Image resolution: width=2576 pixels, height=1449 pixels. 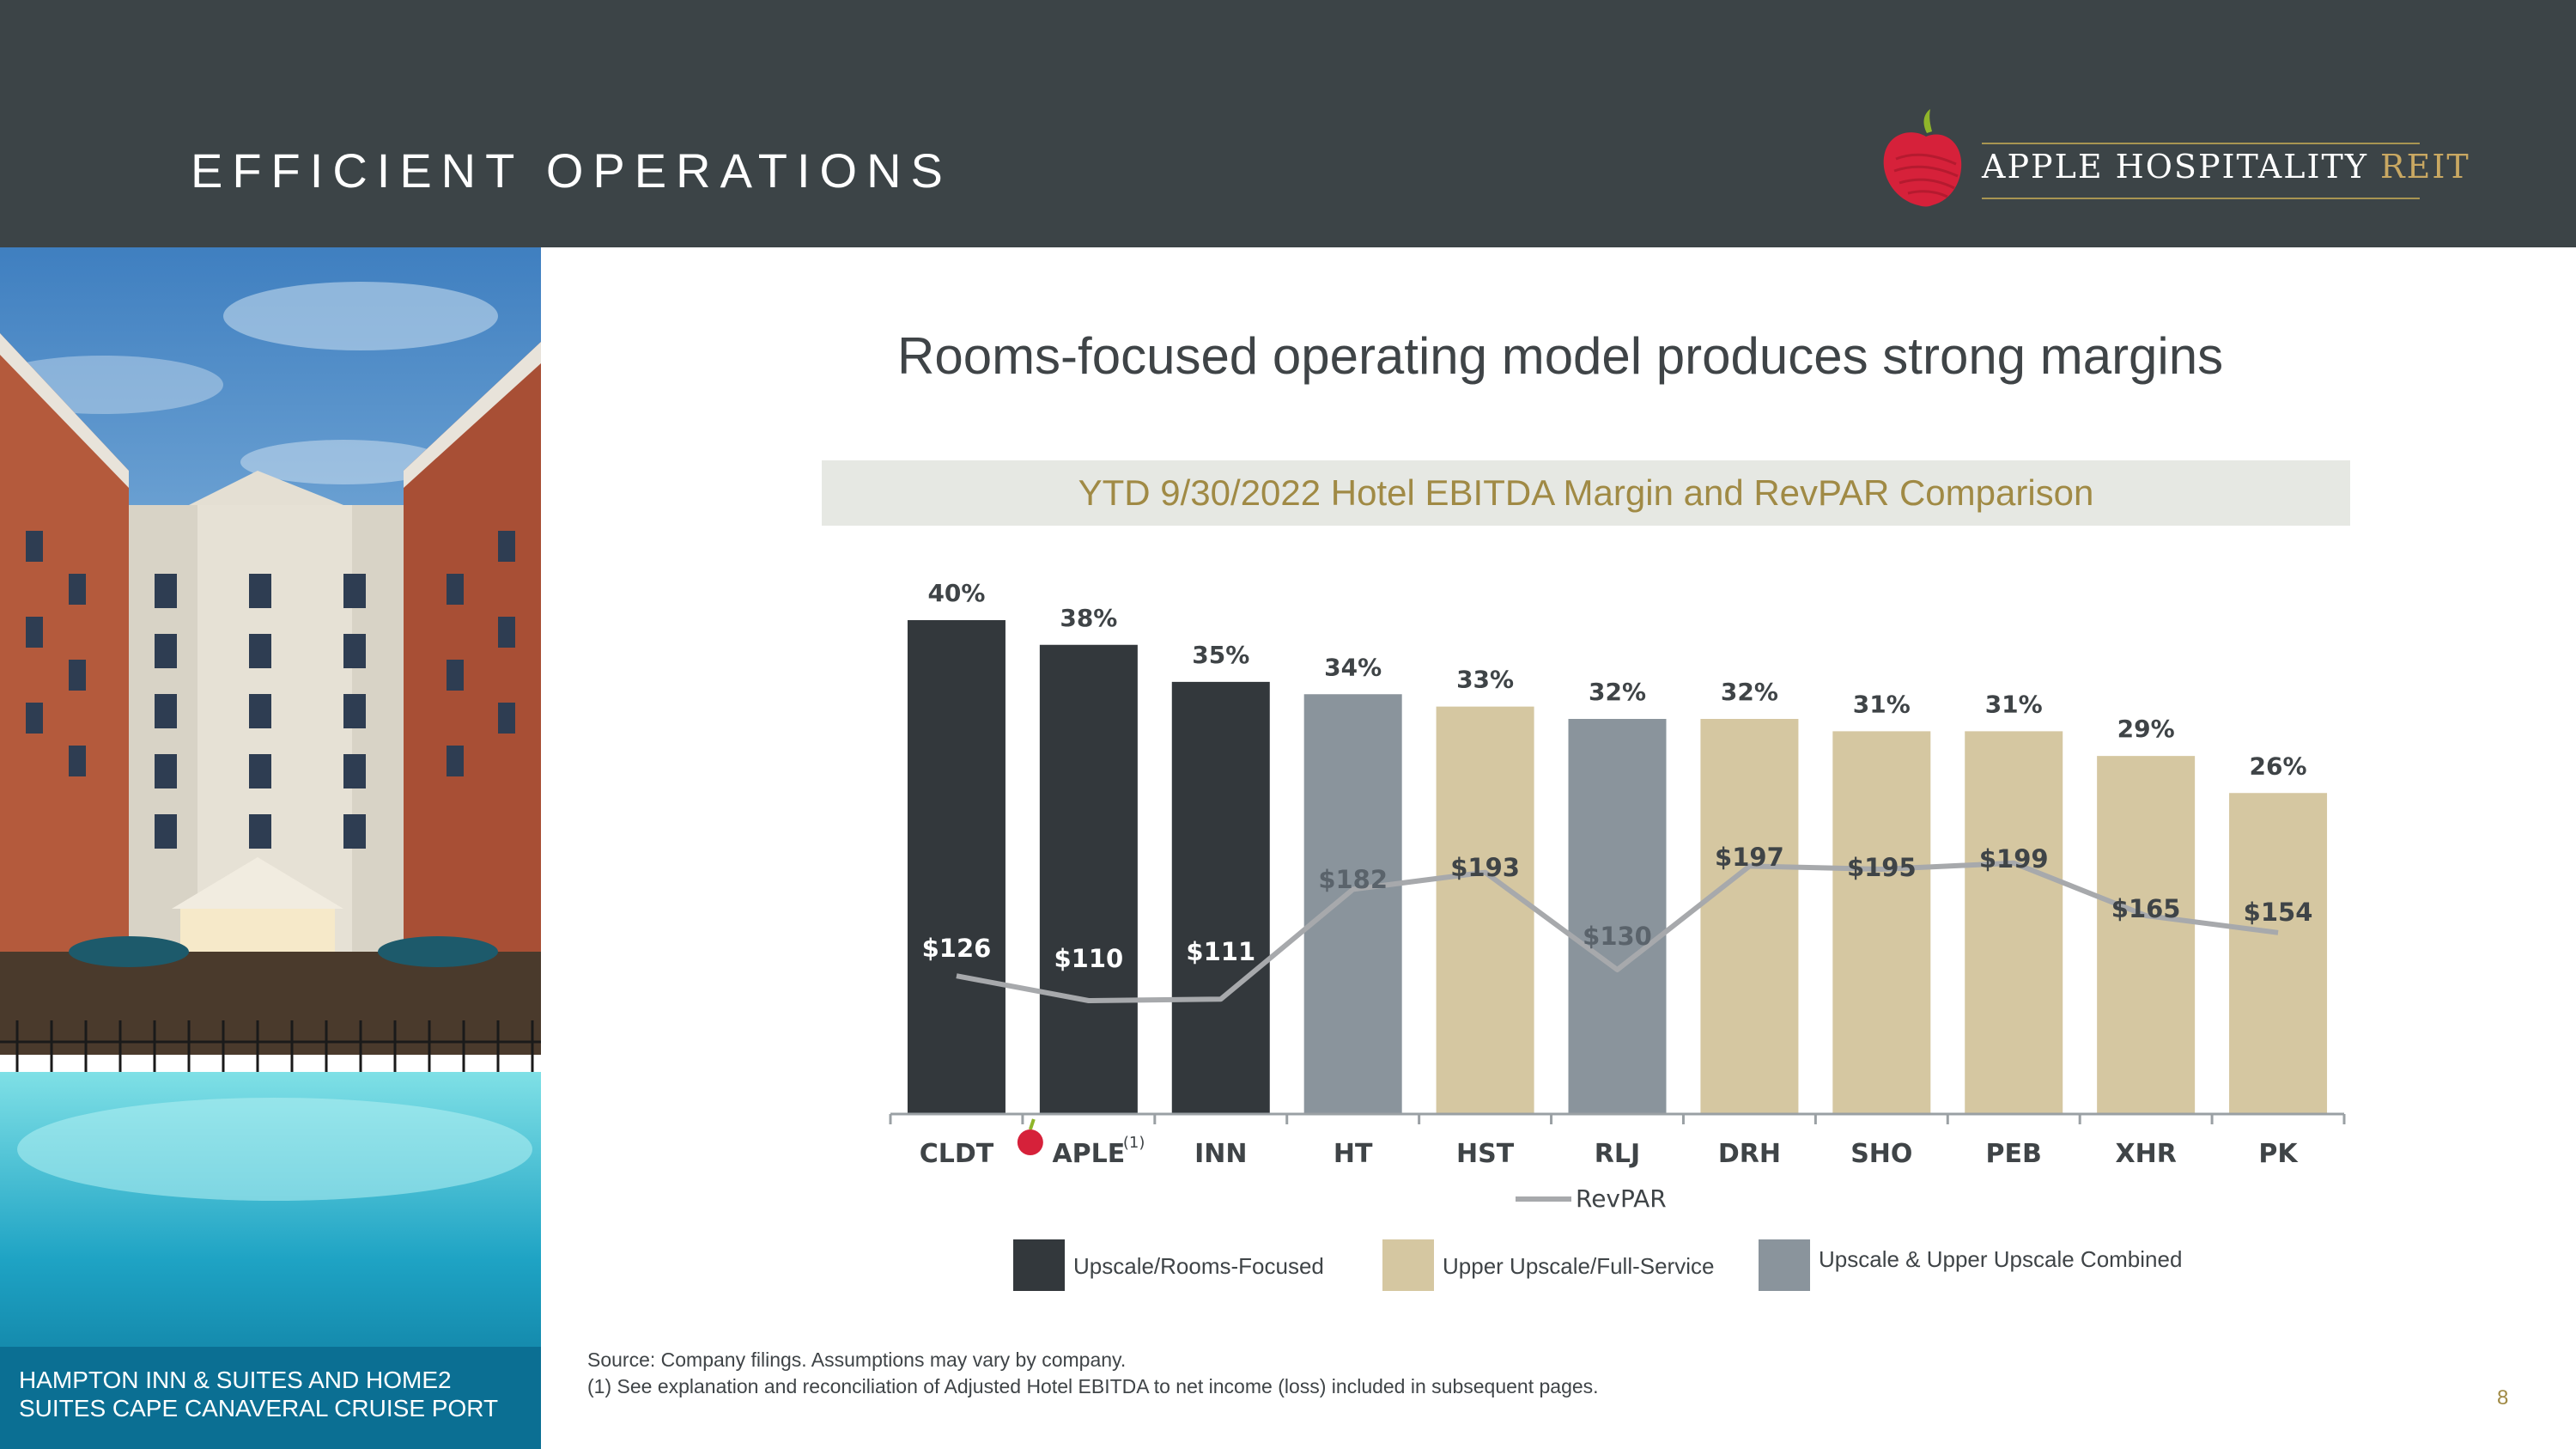 What do you see at coordinates (1353, 879) in the screenshot?
I see `revpar-label: $182` at bounding box center [1353, 879].